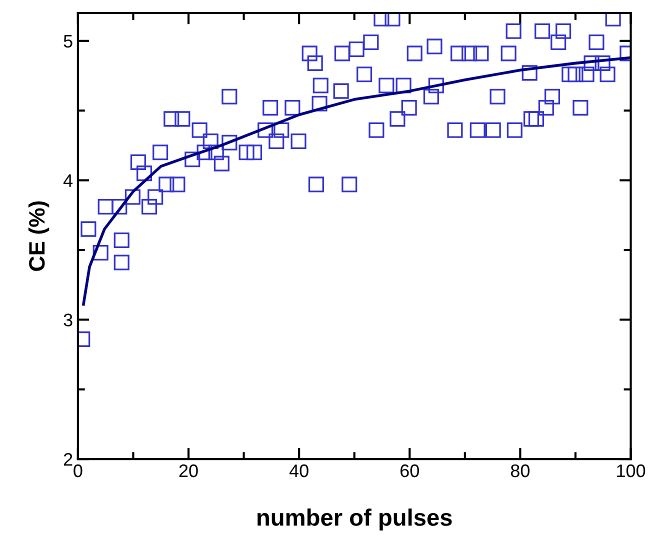  I want to click on x-tick-label: 40, so click(298, 471).